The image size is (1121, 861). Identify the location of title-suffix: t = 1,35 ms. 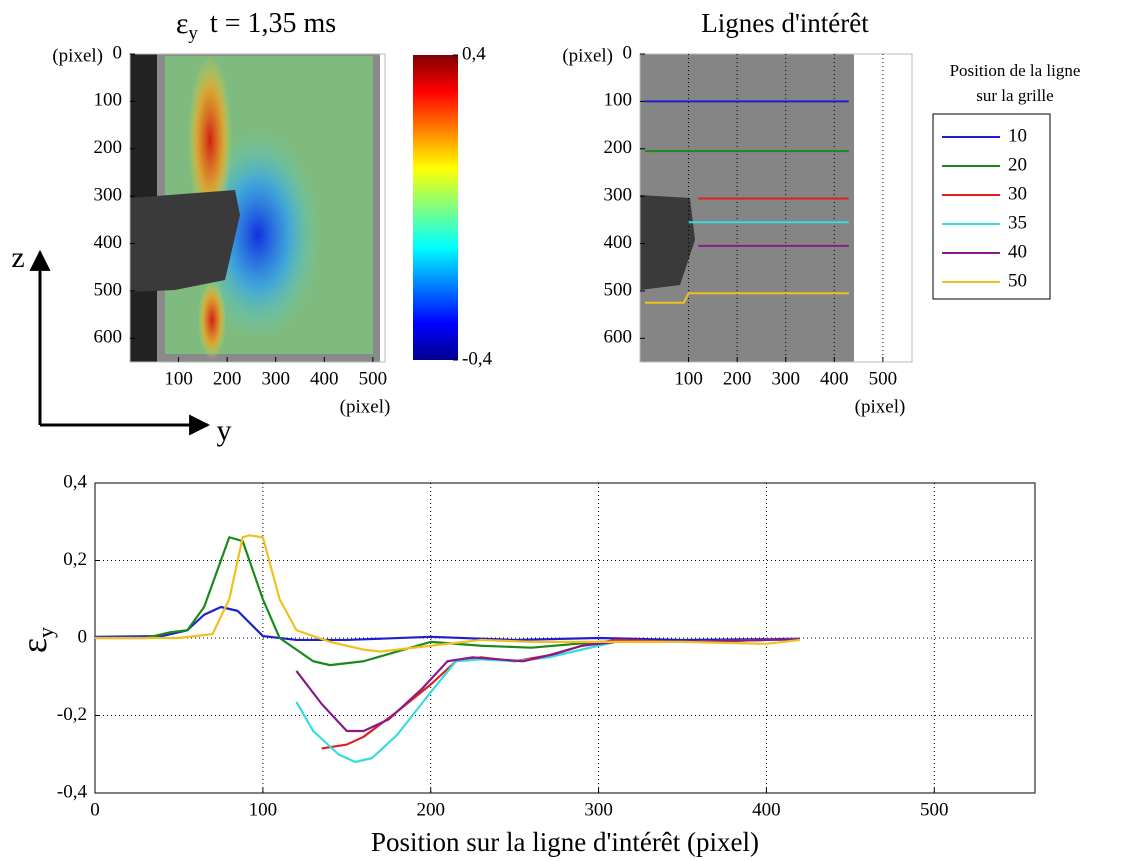
(273, 23).